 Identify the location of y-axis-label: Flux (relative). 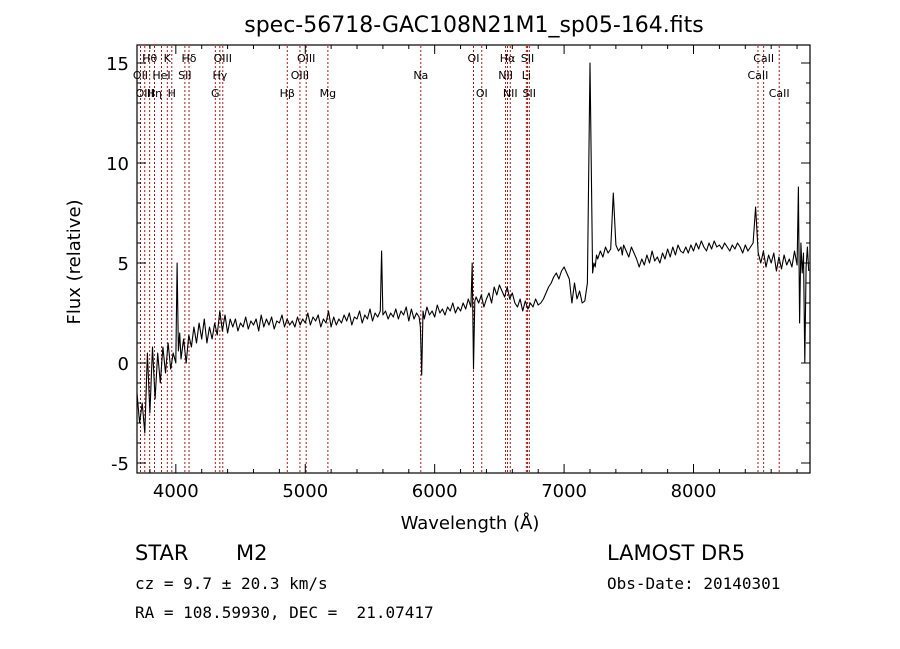
(74, 261).